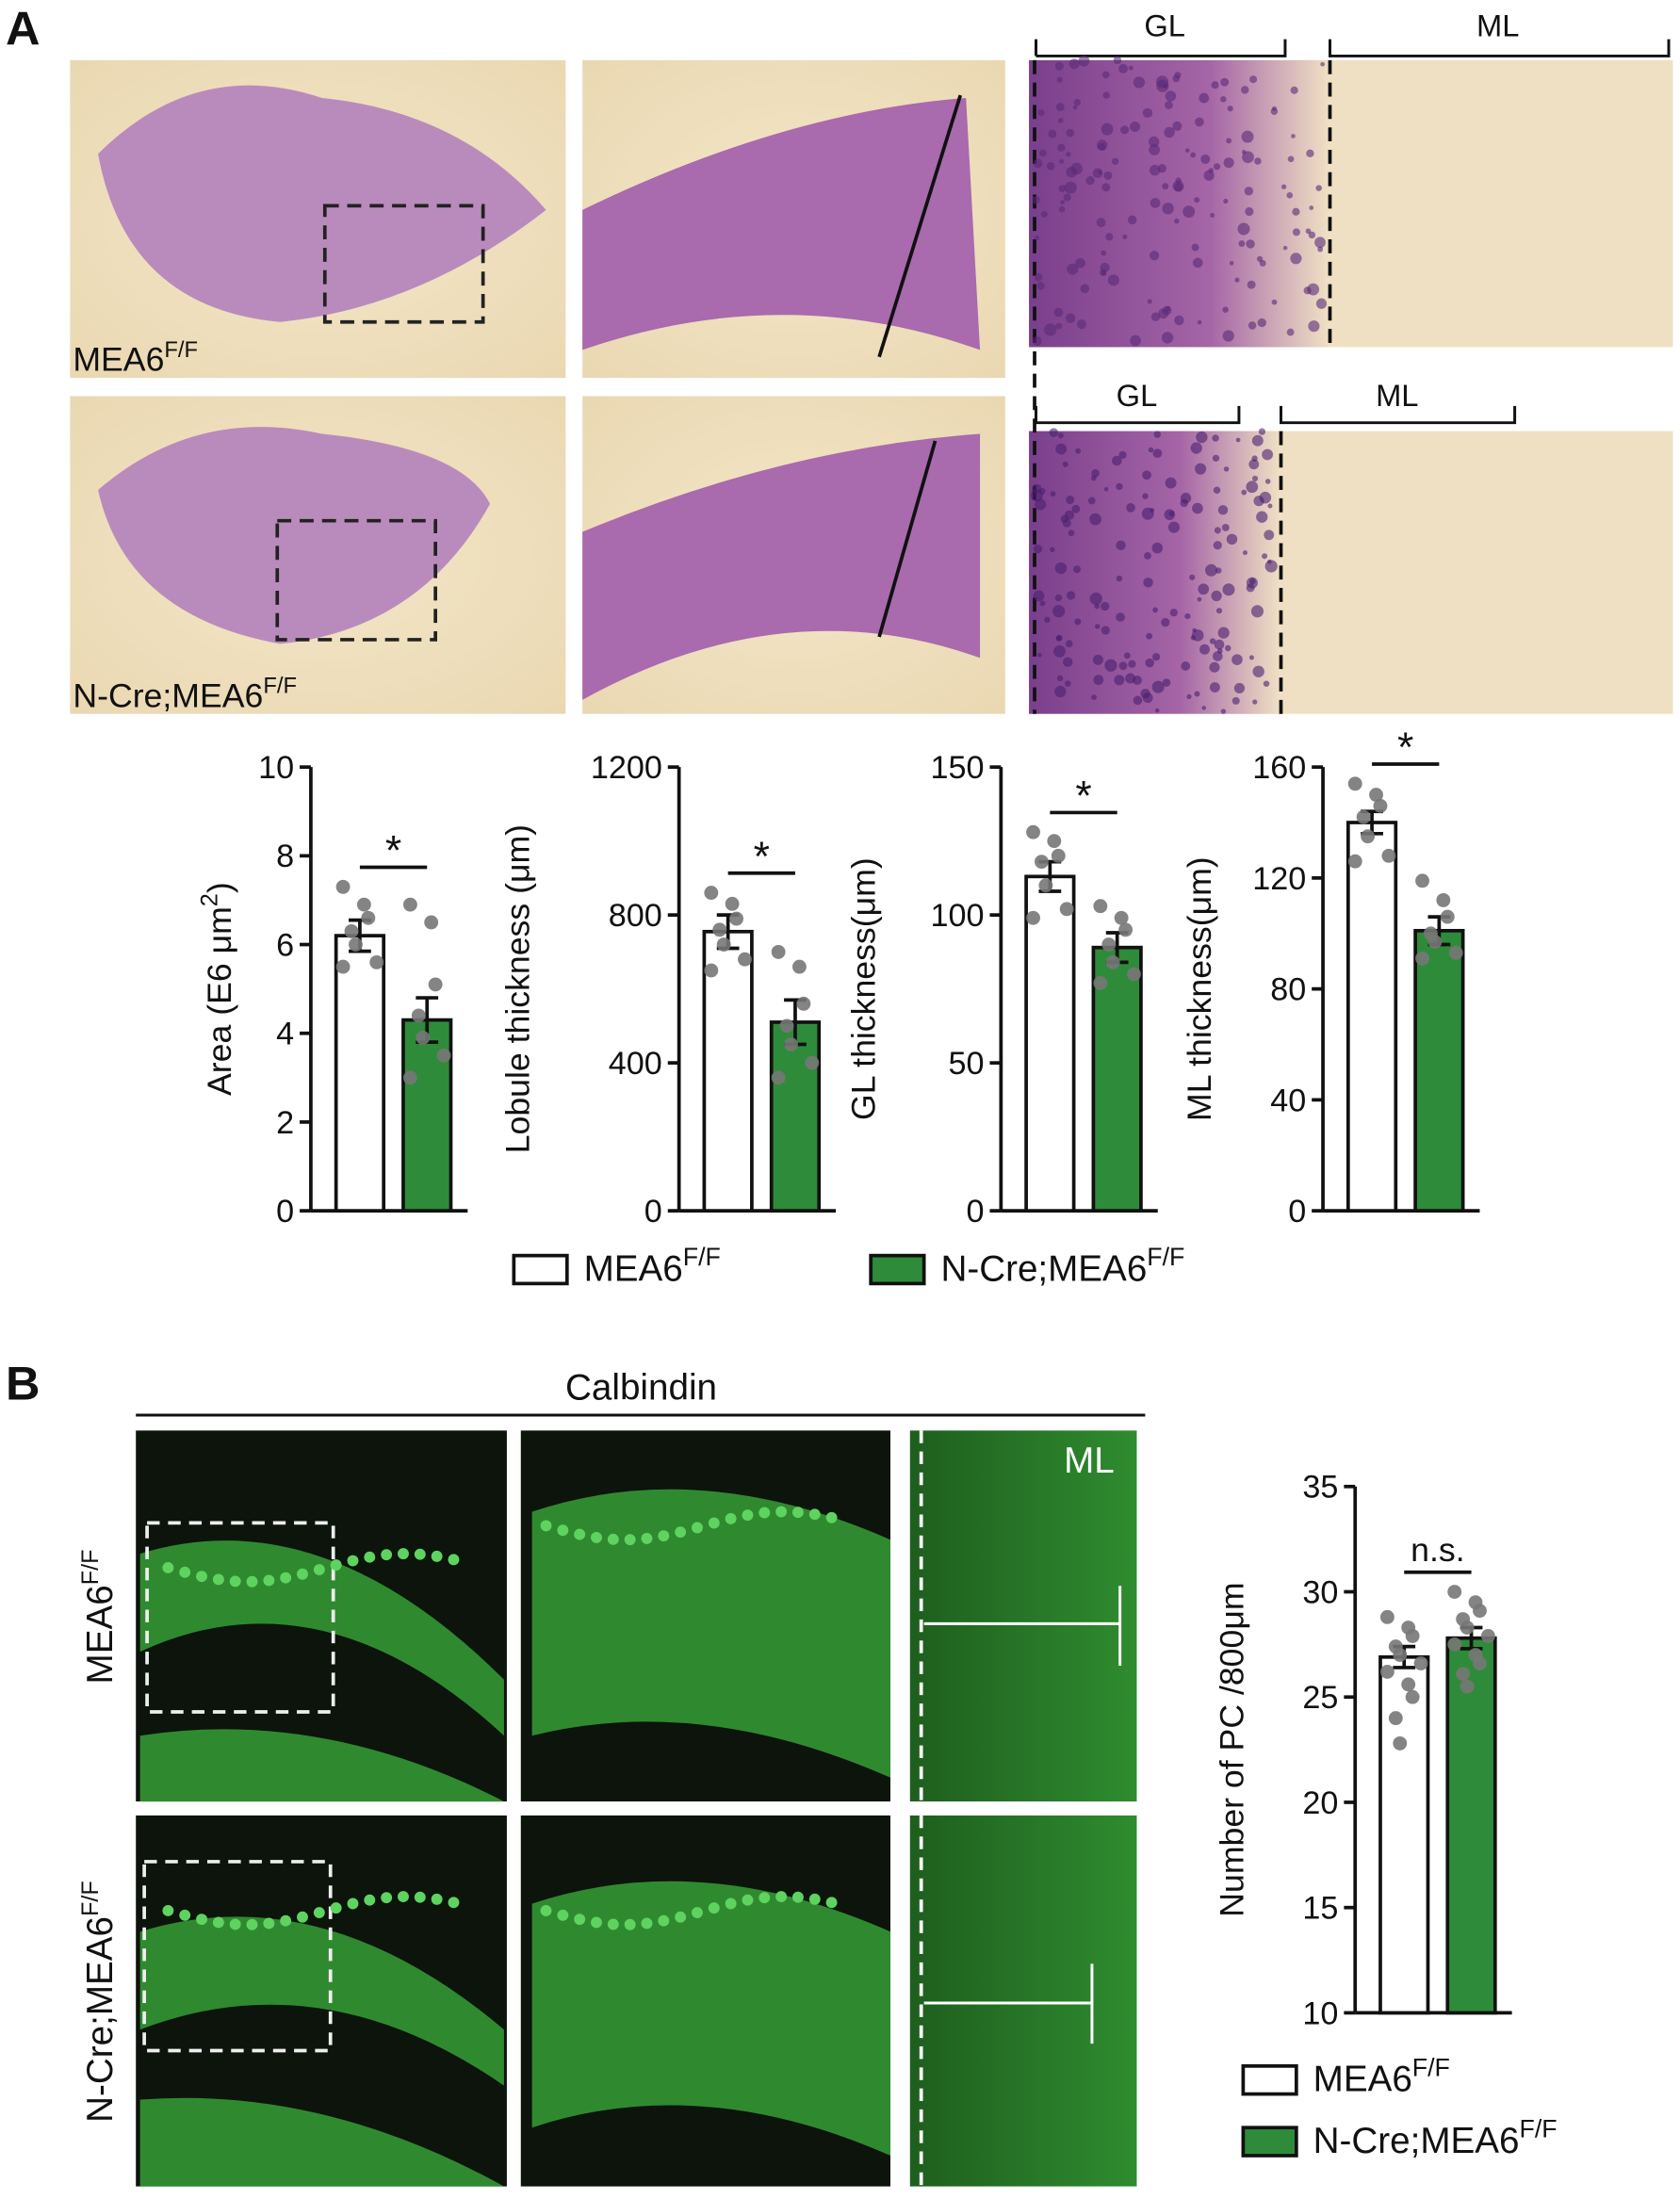 Image resolution: width=1680 pixels, height=2199 pixels. I want to click on y-tick-label: 150, so click(958, 768).